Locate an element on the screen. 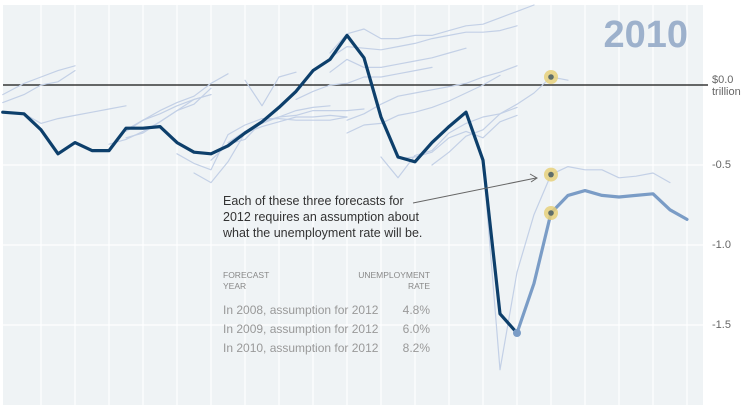  header-forecast-year-line2: YEAR is located at coordinates (235, 286).